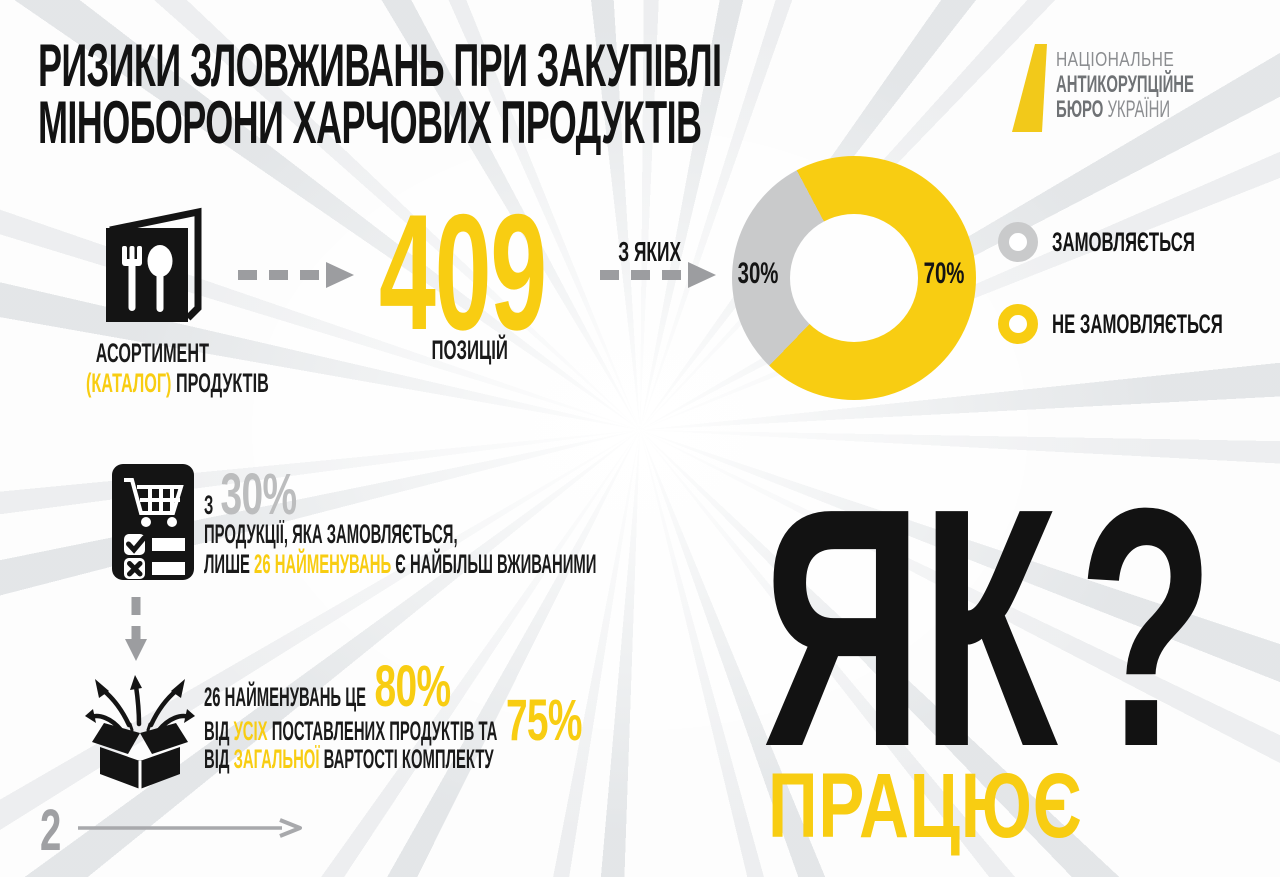 The height and width of the screenshot is (877, 1280). Describe the element at coordinates (285, 697) in the screenshot. I see `top26-line1-text: 26 НАЙМЕНУВАНЬ ЦЕ` at that location.